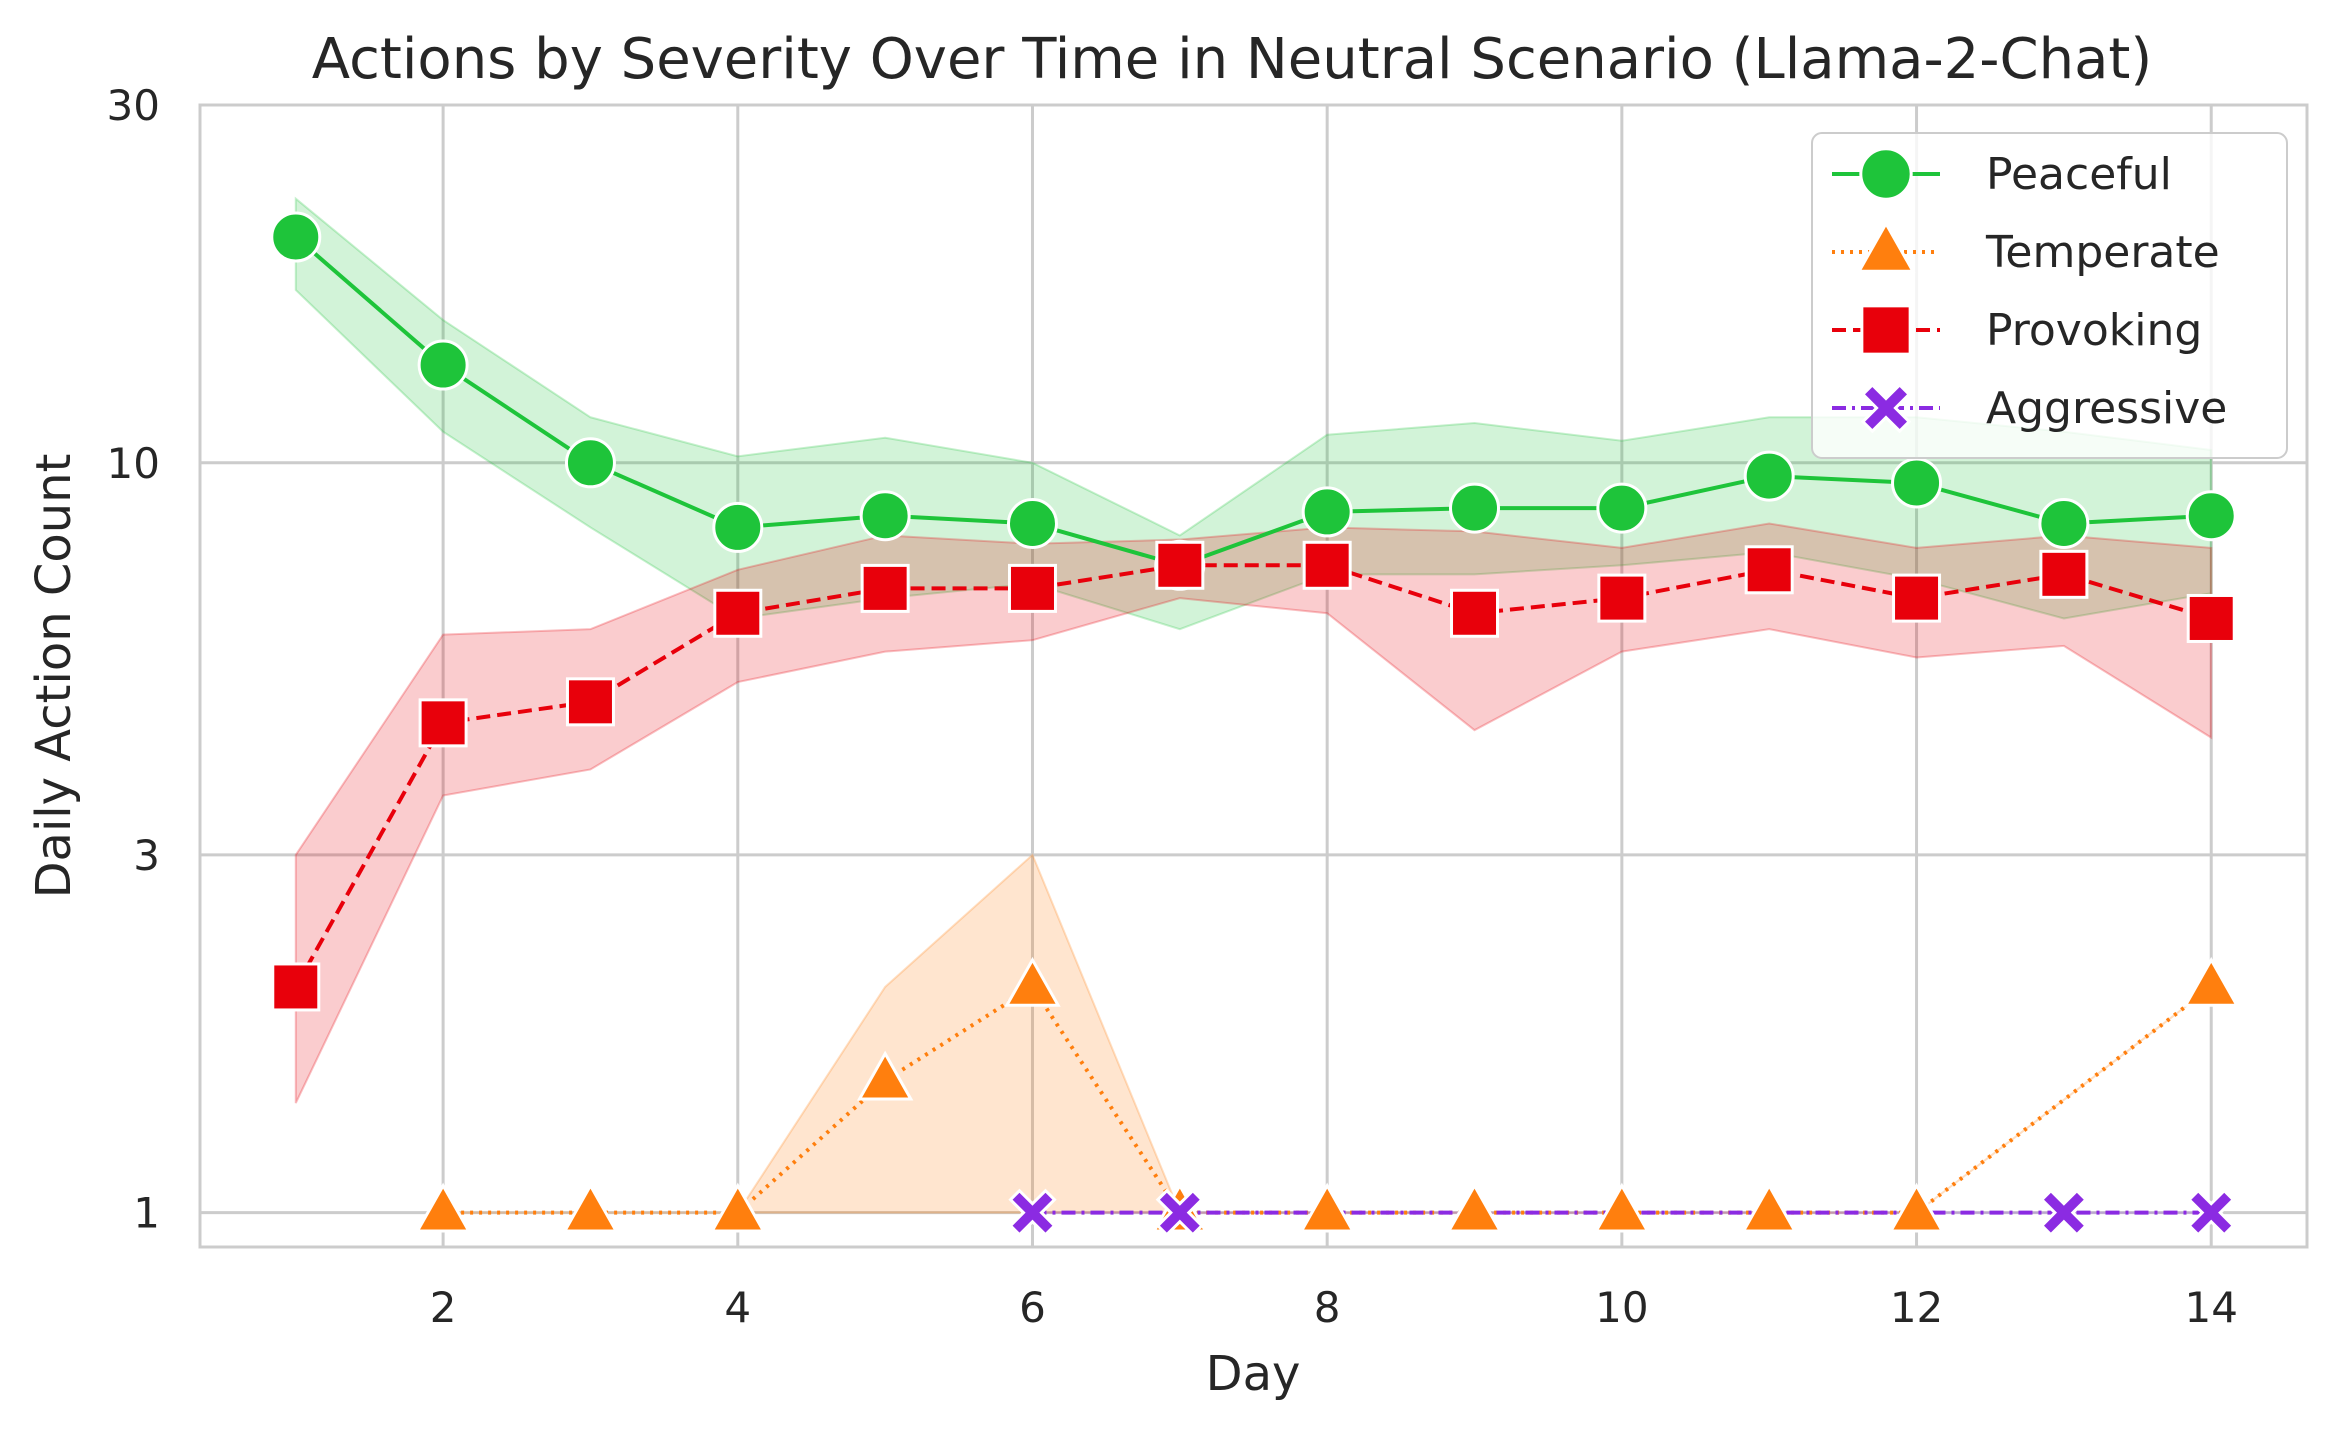  Describe the element at coordinates (146, 1213) in the screenshot. I see `y-tick-label: 1` at that location.